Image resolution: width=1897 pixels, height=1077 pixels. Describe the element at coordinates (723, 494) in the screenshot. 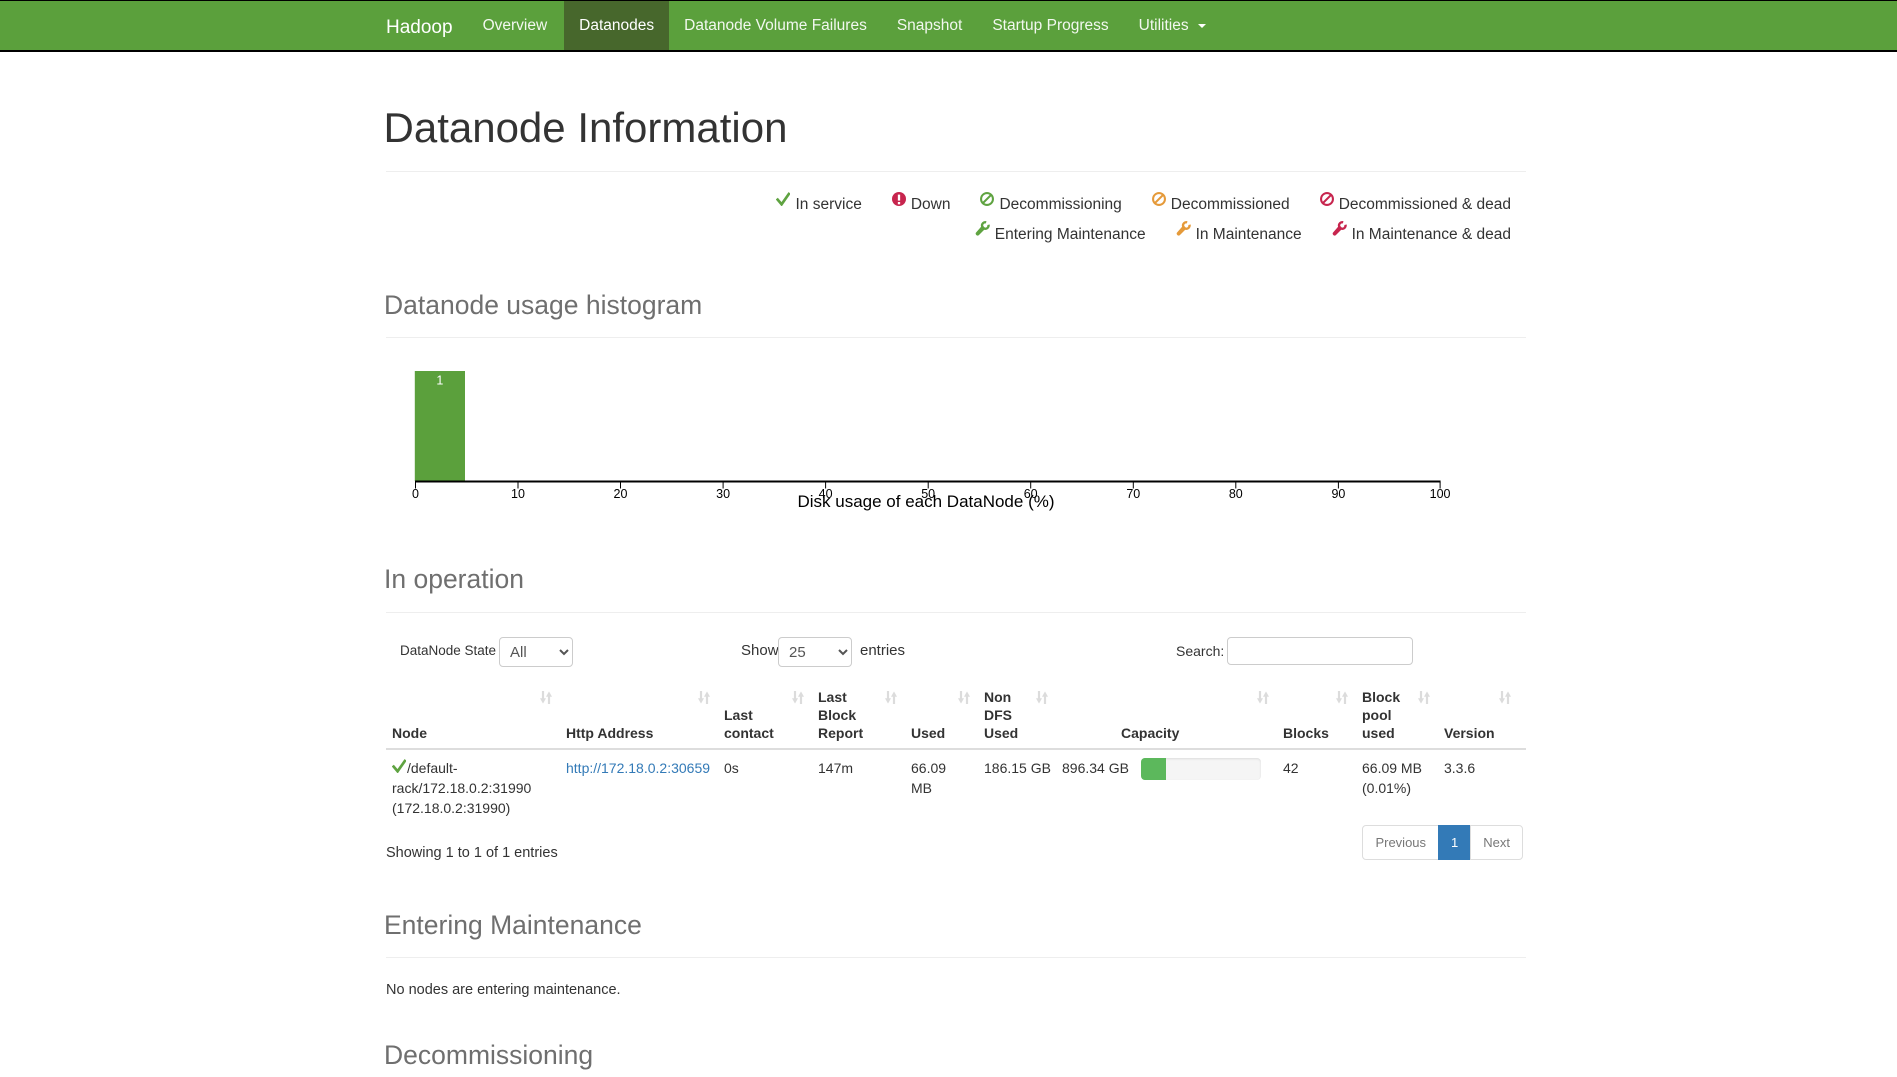

I see `svg-text: 30` at that location.